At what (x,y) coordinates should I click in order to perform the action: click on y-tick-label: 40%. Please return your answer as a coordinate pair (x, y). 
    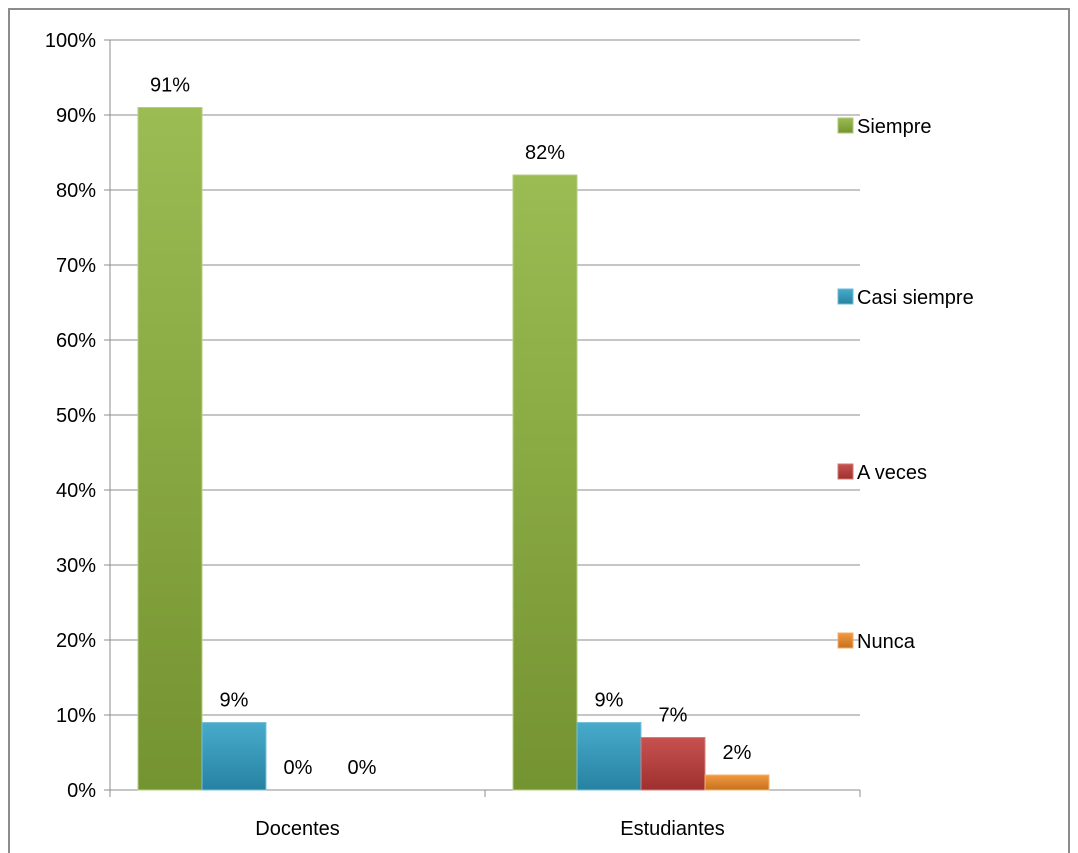
    Looking at the image, I should click on (76, 491).